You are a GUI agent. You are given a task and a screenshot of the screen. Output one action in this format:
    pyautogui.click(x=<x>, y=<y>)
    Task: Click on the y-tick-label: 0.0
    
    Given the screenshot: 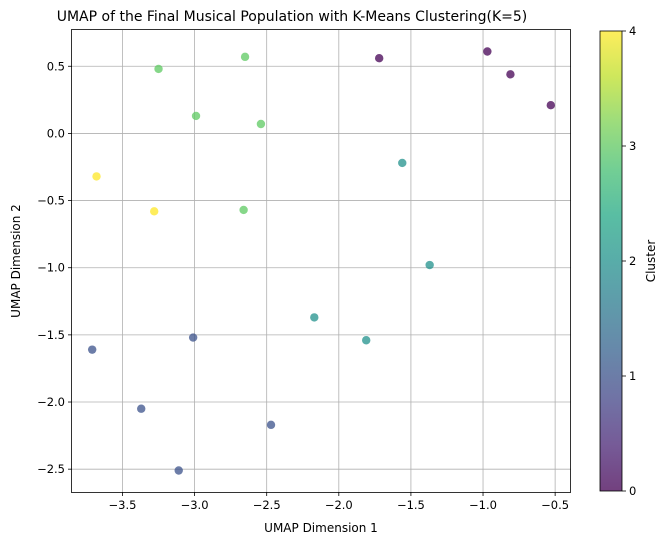 What is the action you would take?
    pyautogui.click(x=56, y=133)
    